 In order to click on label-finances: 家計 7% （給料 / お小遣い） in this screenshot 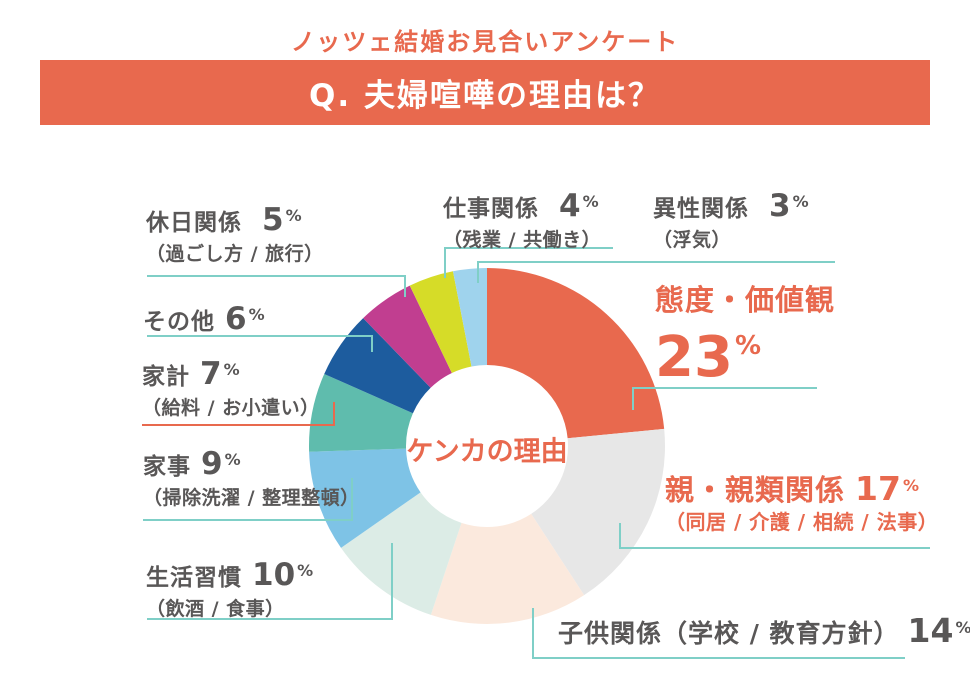, I will do `click(231, 387)`.